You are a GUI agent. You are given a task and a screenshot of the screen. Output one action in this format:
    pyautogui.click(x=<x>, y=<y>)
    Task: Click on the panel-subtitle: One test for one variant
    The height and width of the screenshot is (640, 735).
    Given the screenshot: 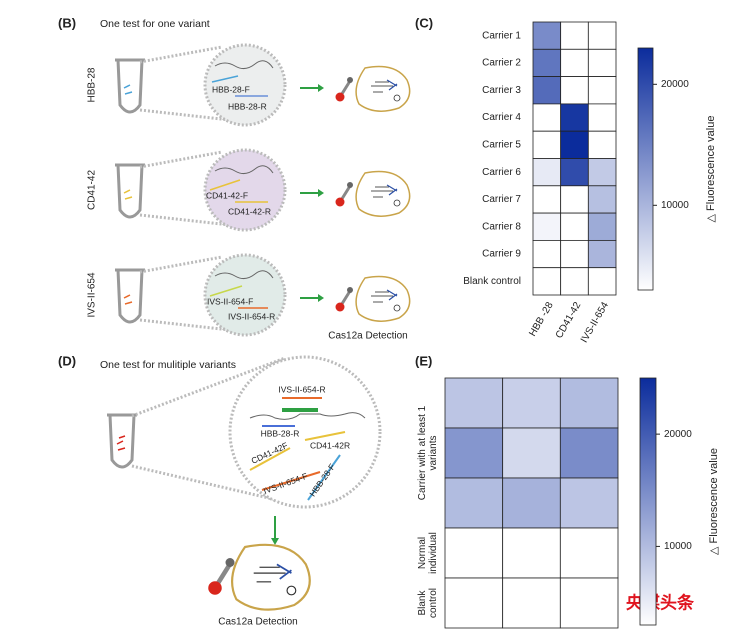 What is the action you would take?
    pyautogui.click(x=155, y=24)
    